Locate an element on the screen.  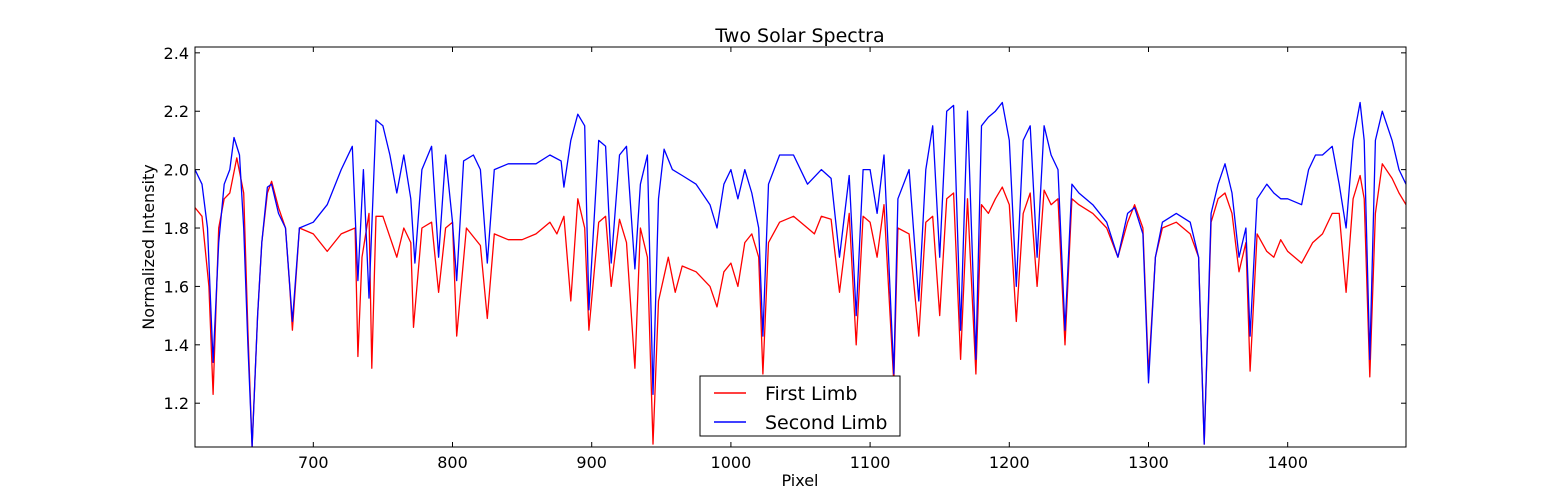
legend-label-2: Second Limb is located at coordinates (826, 423).